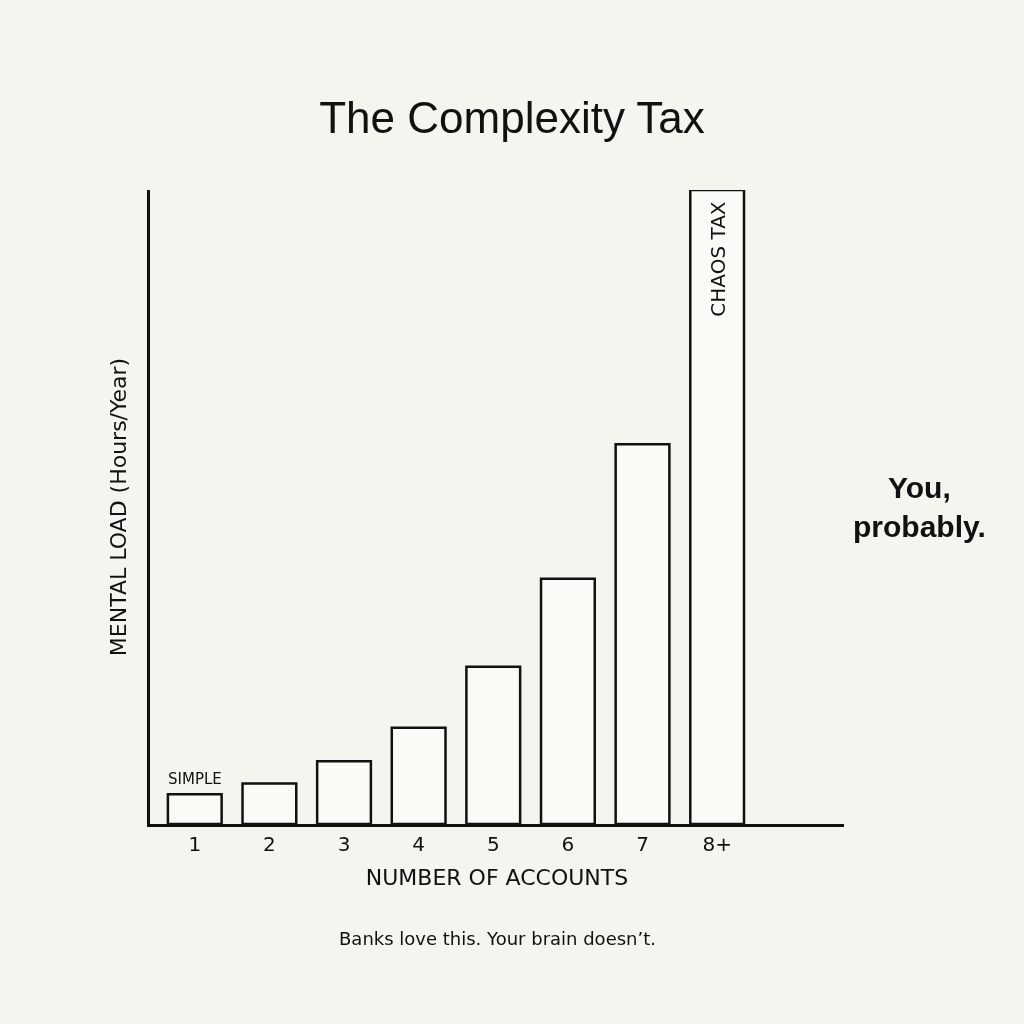 This screenshot has height=1024, width=1024. What do you see at coordinates (717, 843) in the screenshot?
I see `x-tick-label: 8+` at bounding box center [717, 843].